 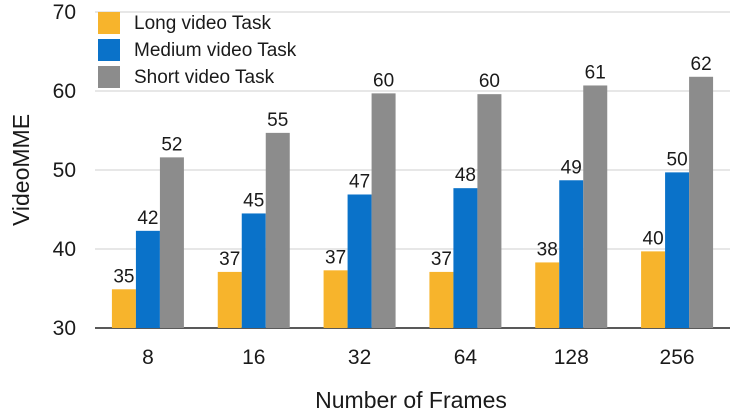 I want to click on data-label: 38, so click(x=547, y=249).